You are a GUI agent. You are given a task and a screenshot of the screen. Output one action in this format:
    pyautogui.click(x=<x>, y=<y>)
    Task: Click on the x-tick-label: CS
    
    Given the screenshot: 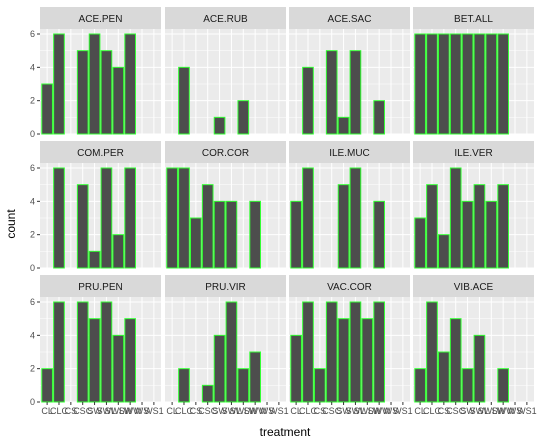 What is the action you would take?
    pyautogui.click(x=196, y=411)
    